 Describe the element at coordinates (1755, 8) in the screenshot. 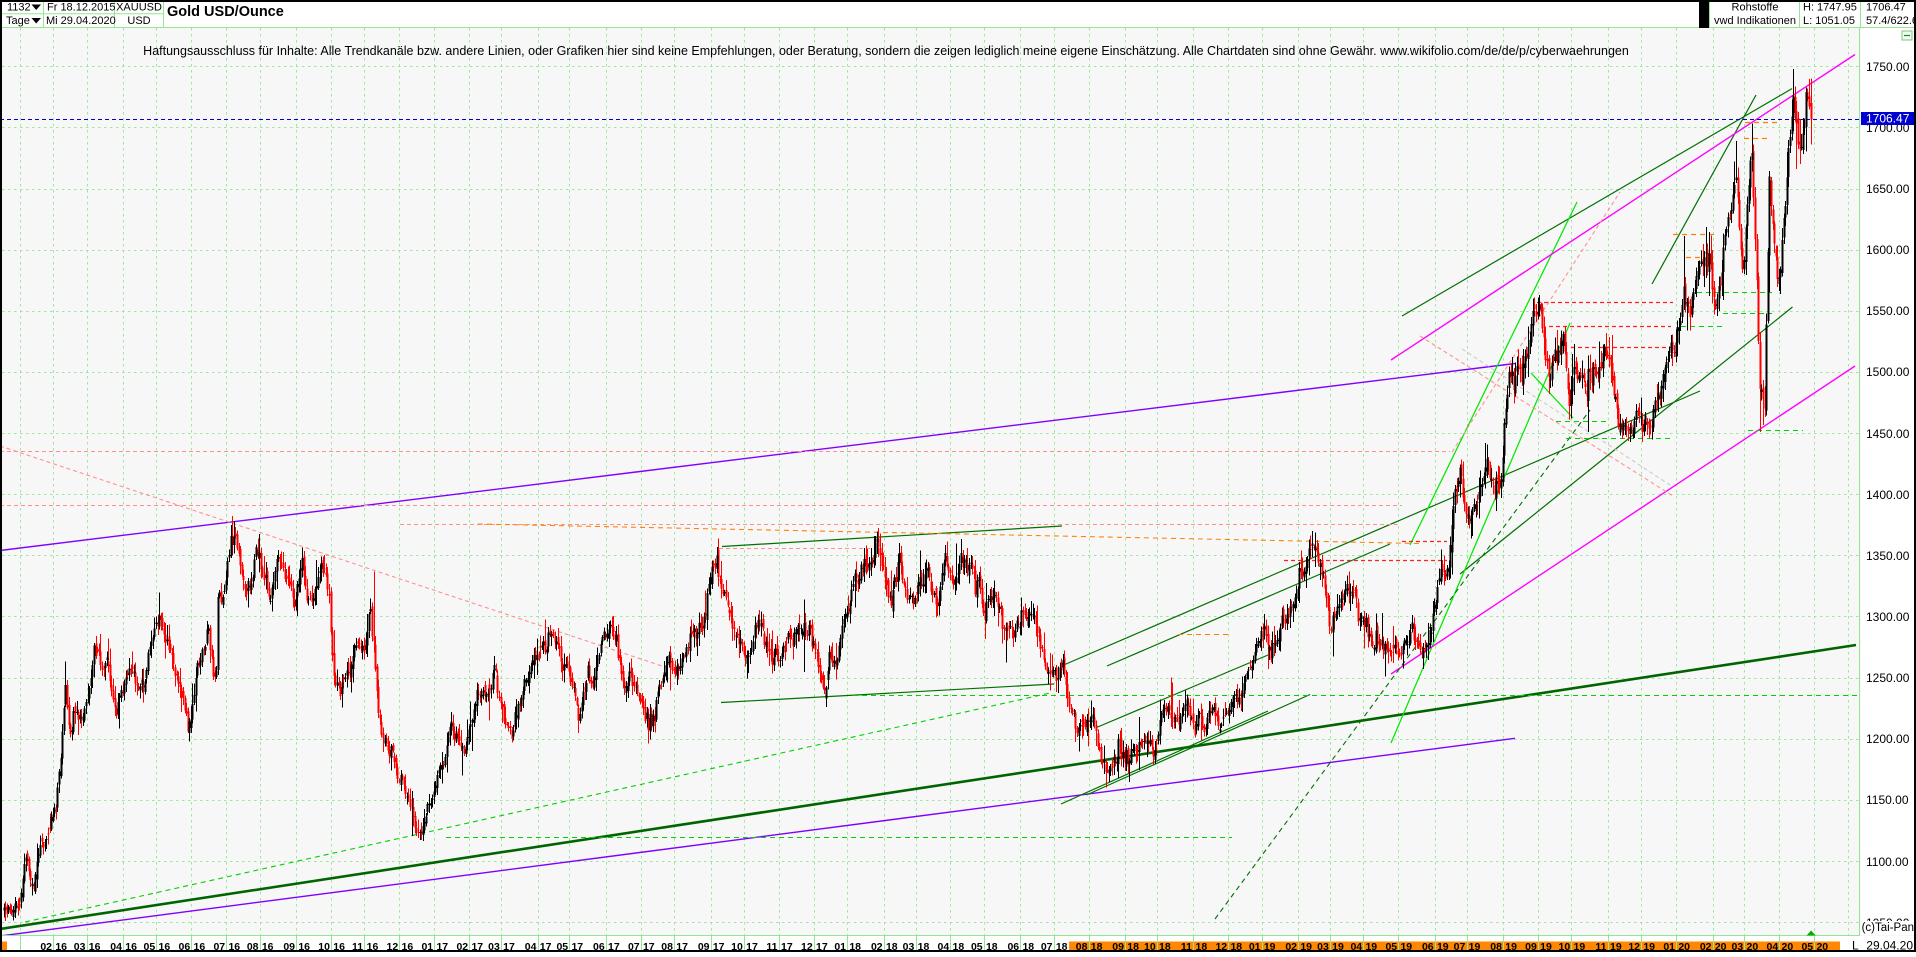

I see `svg-text: Rohstoffe` at that location.